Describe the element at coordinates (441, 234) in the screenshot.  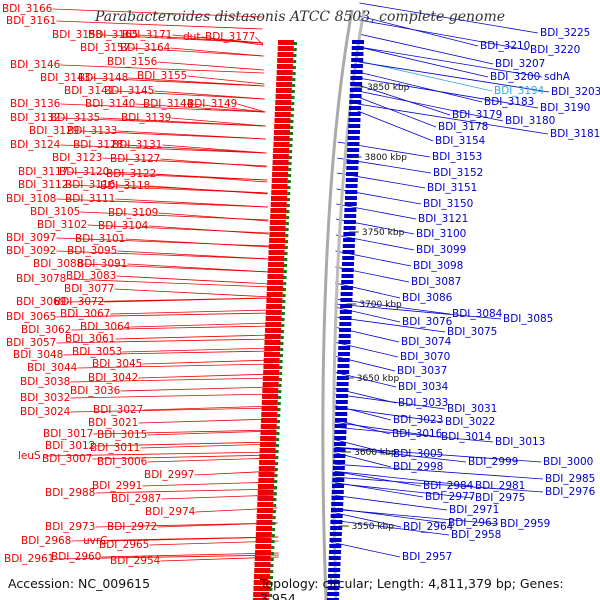
I see `gene-label-right: BDI_3100` at that location.